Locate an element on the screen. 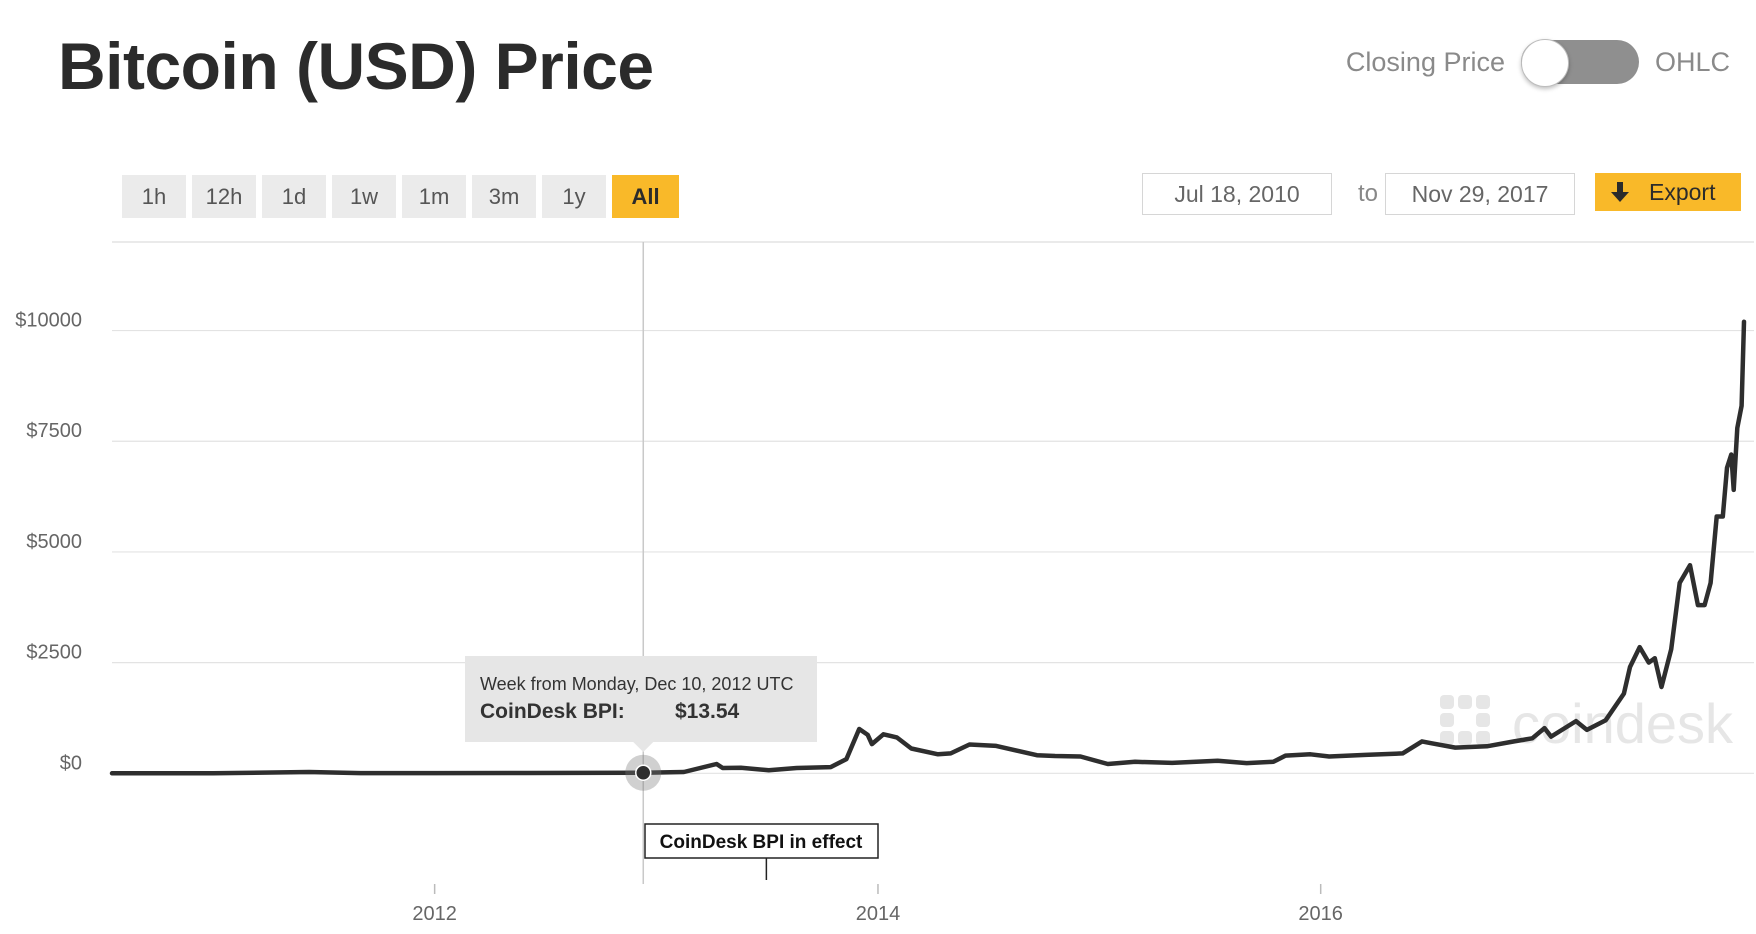 The height and width of the screenshot is (934, 1756). watermark-text: coindesk is located at coordinates (1623, 723).